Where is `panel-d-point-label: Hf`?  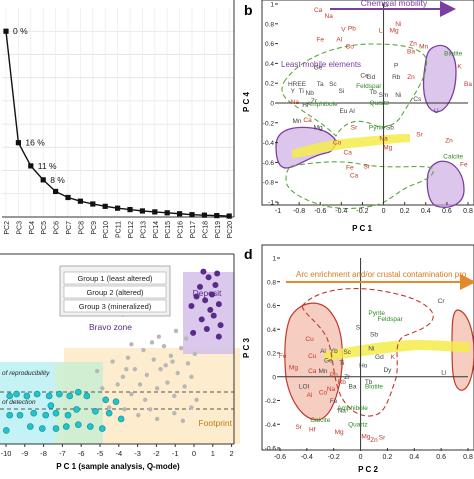 panel-d-point-label: Hf is located at coordinates (312, 429).